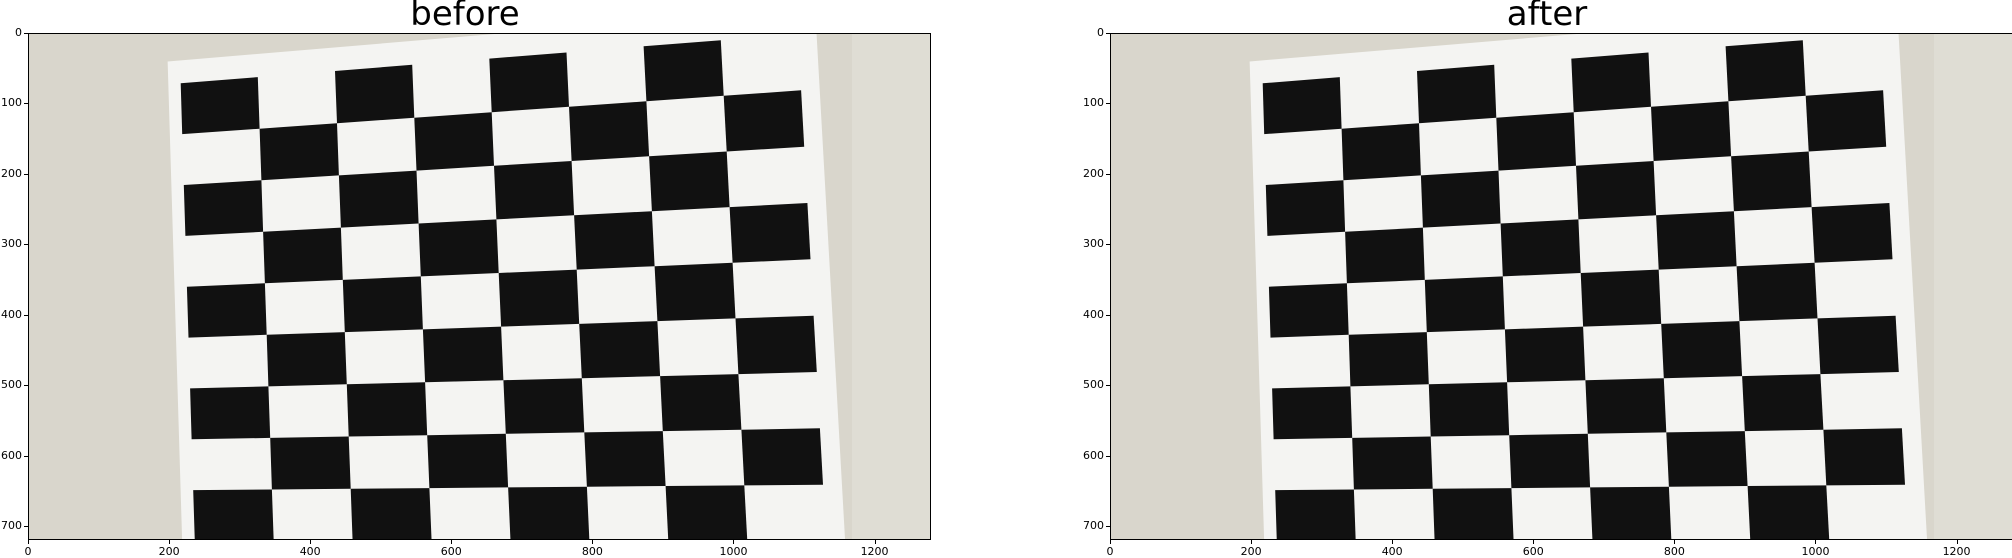 This screenshot has width=2012, height=558. I want to click on panel-title: before, so click(465, 17).